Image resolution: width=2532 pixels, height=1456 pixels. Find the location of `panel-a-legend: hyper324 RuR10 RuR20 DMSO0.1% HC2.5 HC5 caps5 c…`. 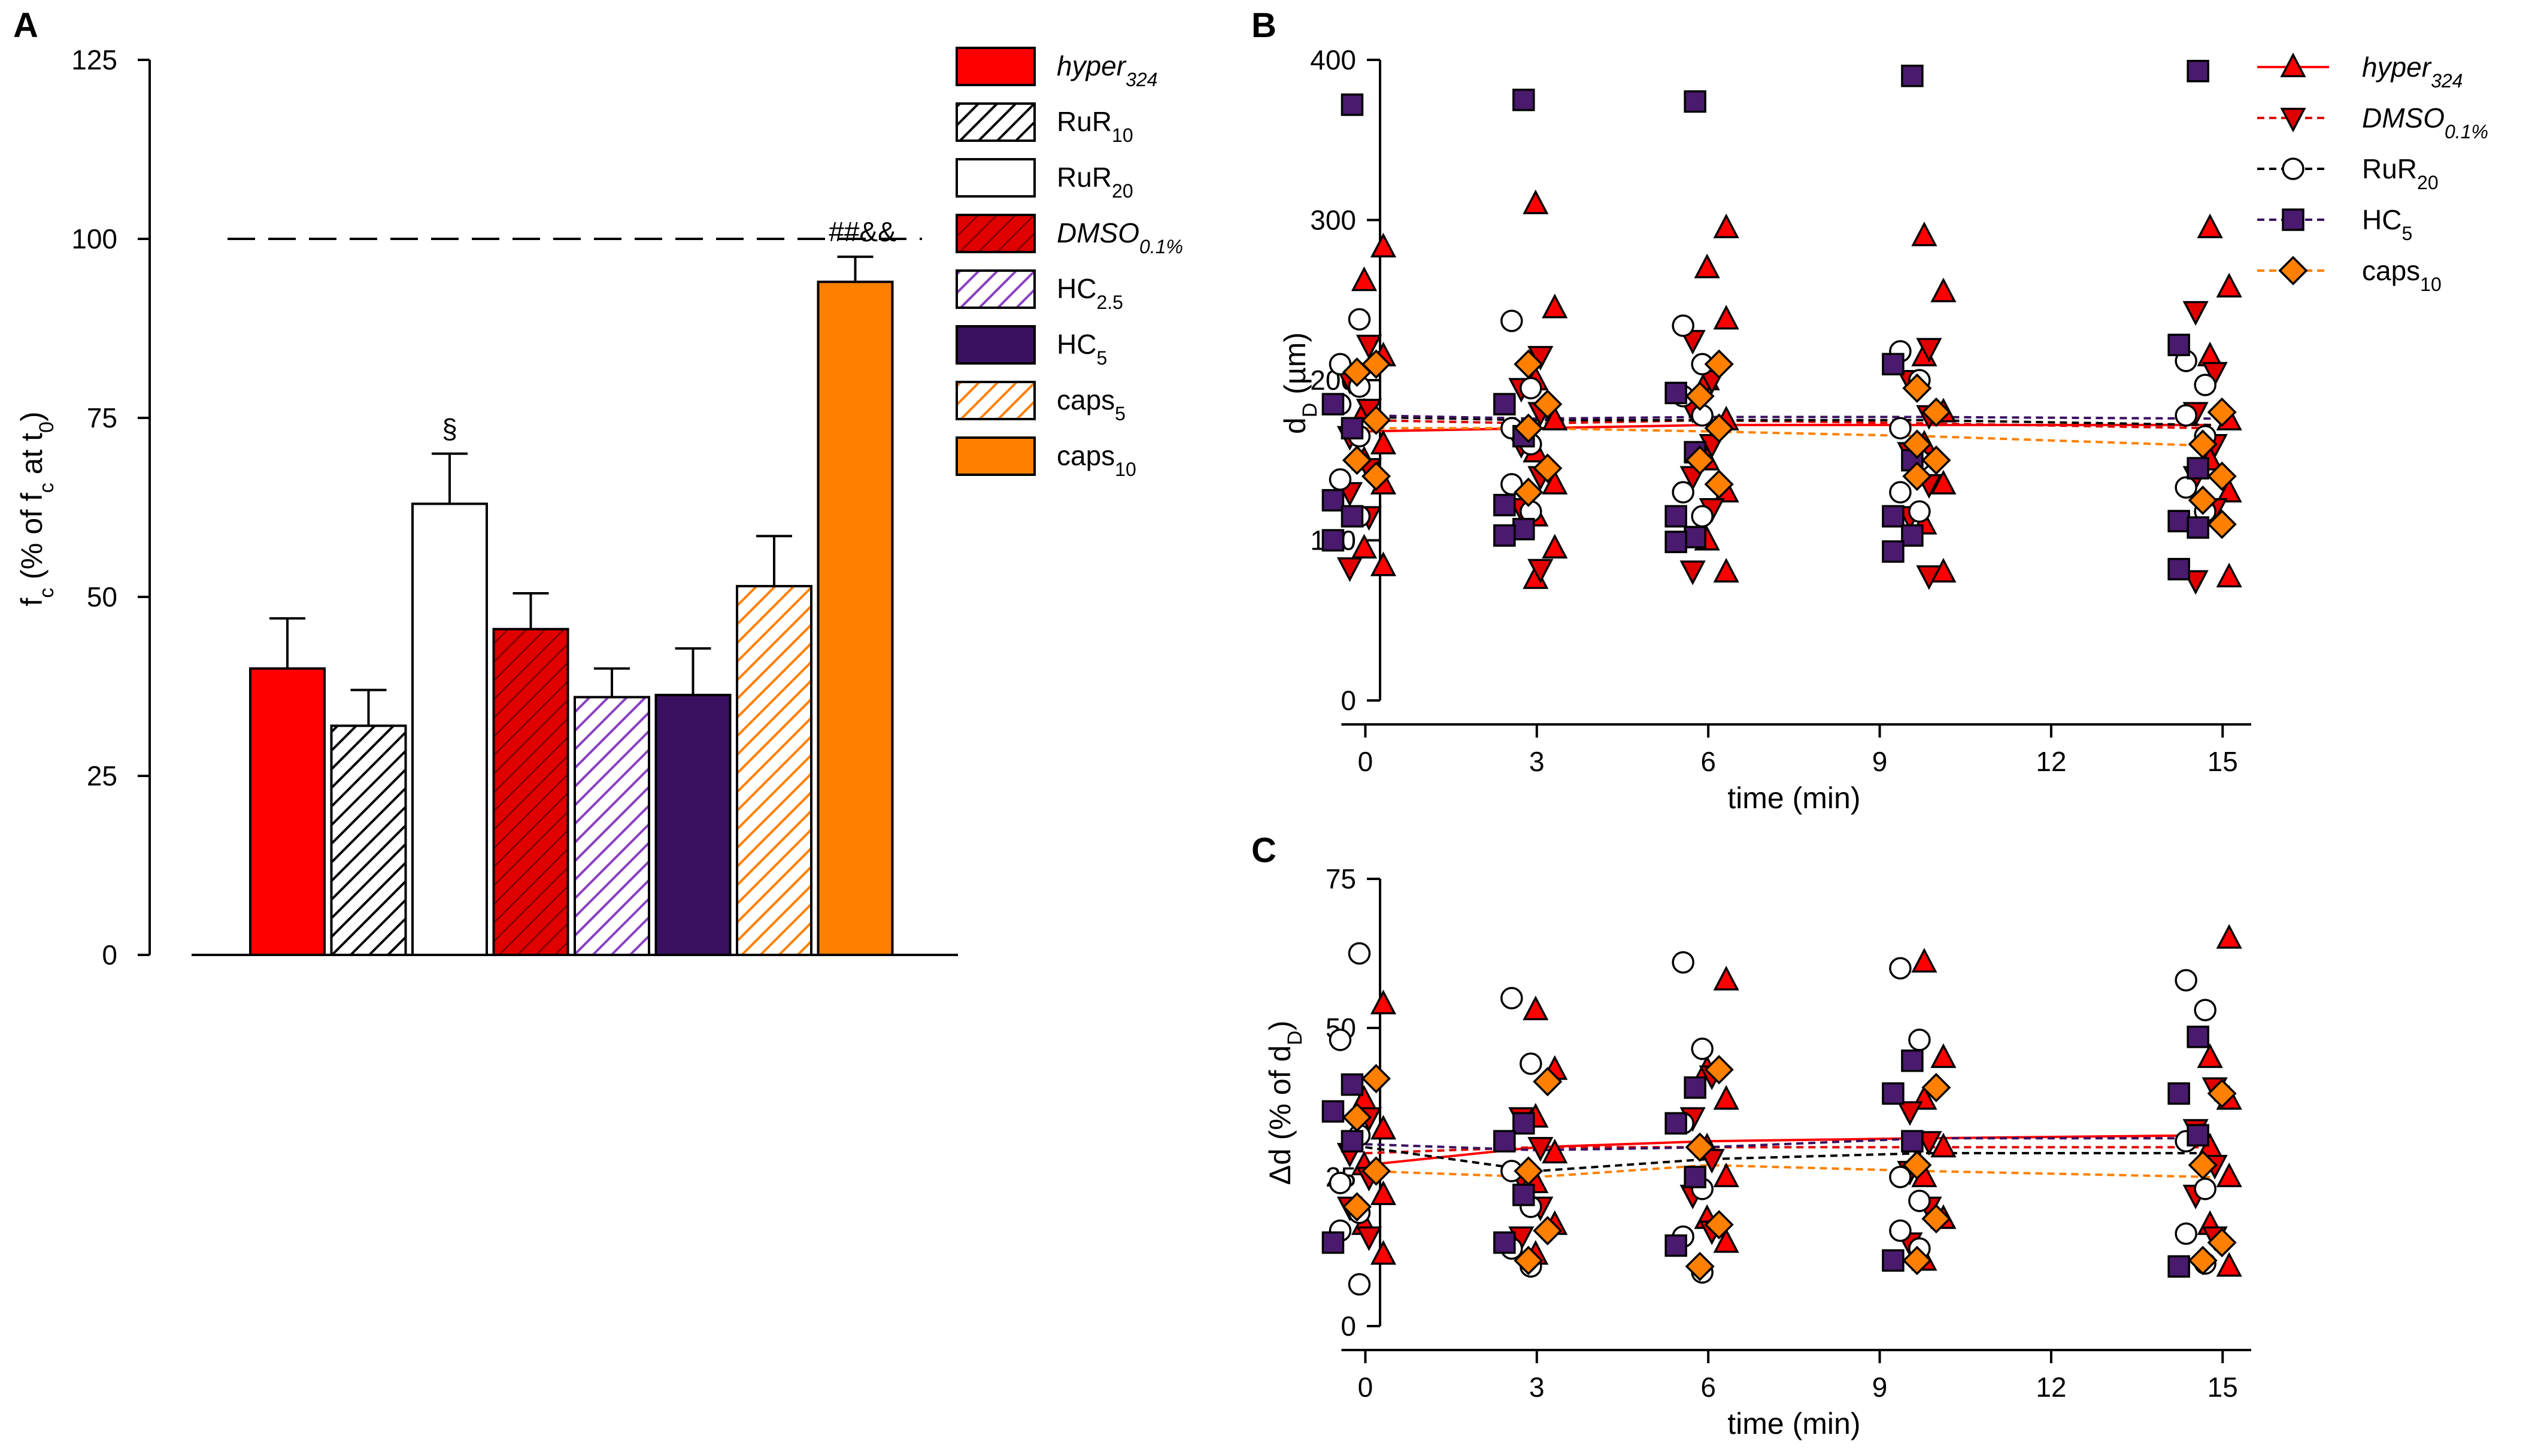

panel-a-legend: hyper324 RuR10 RuR20 DMSO0.1% HC2.5 HC5 caps5 c… is located at coordinates (1069, 263).